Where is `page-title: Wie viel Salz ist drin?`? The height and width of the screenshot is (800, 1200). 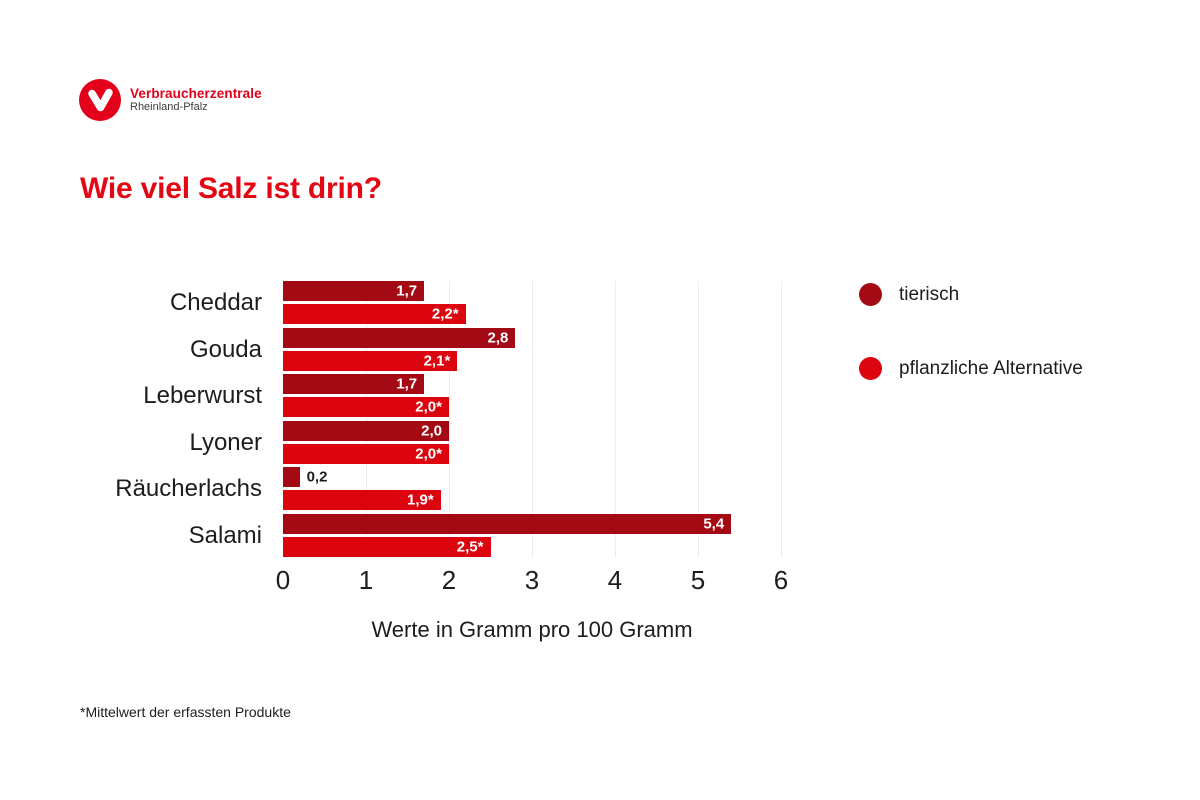
page-title: Wie viel Salz ist drin? is located at coordinates (231, 188).